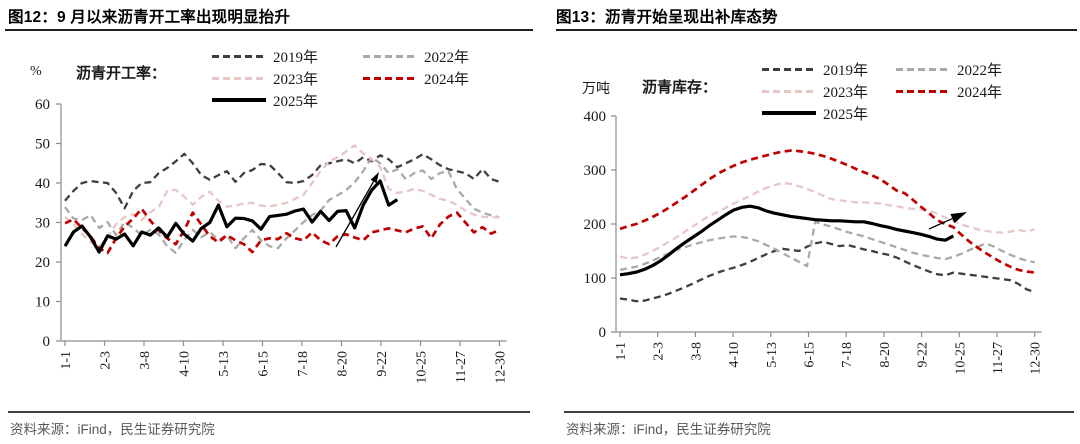 Image resolution: width=1080 pixels, height=444 pixels. What do you see at coordinates (121, 74) in the screenshot?
I see `series-name-label: 沥青开工率：` at bounding box center [121, 74].